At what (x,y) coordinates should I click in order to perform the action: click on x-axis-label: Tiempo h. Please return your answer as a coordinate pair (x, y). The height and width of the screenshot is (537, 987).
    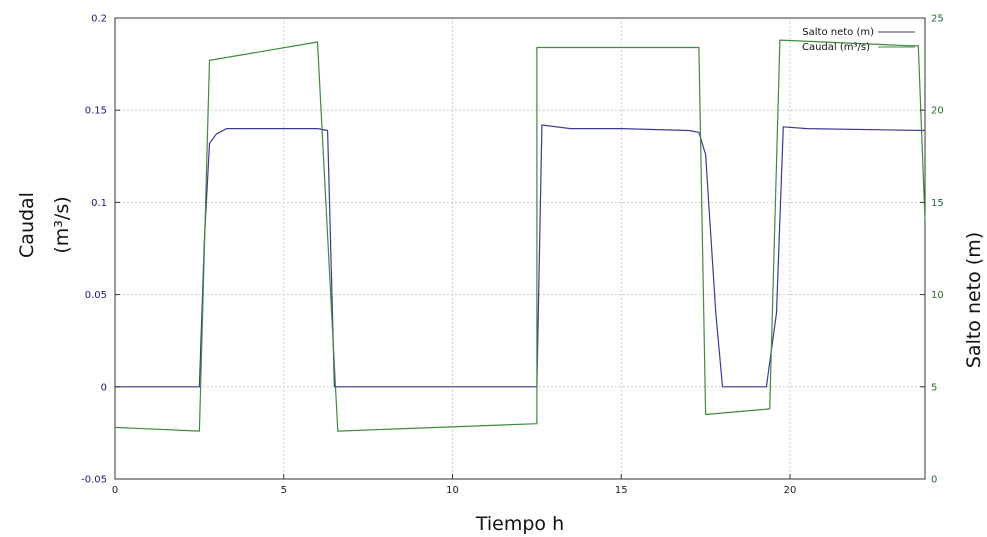
    Looking at the image, I should click on (519, 524).